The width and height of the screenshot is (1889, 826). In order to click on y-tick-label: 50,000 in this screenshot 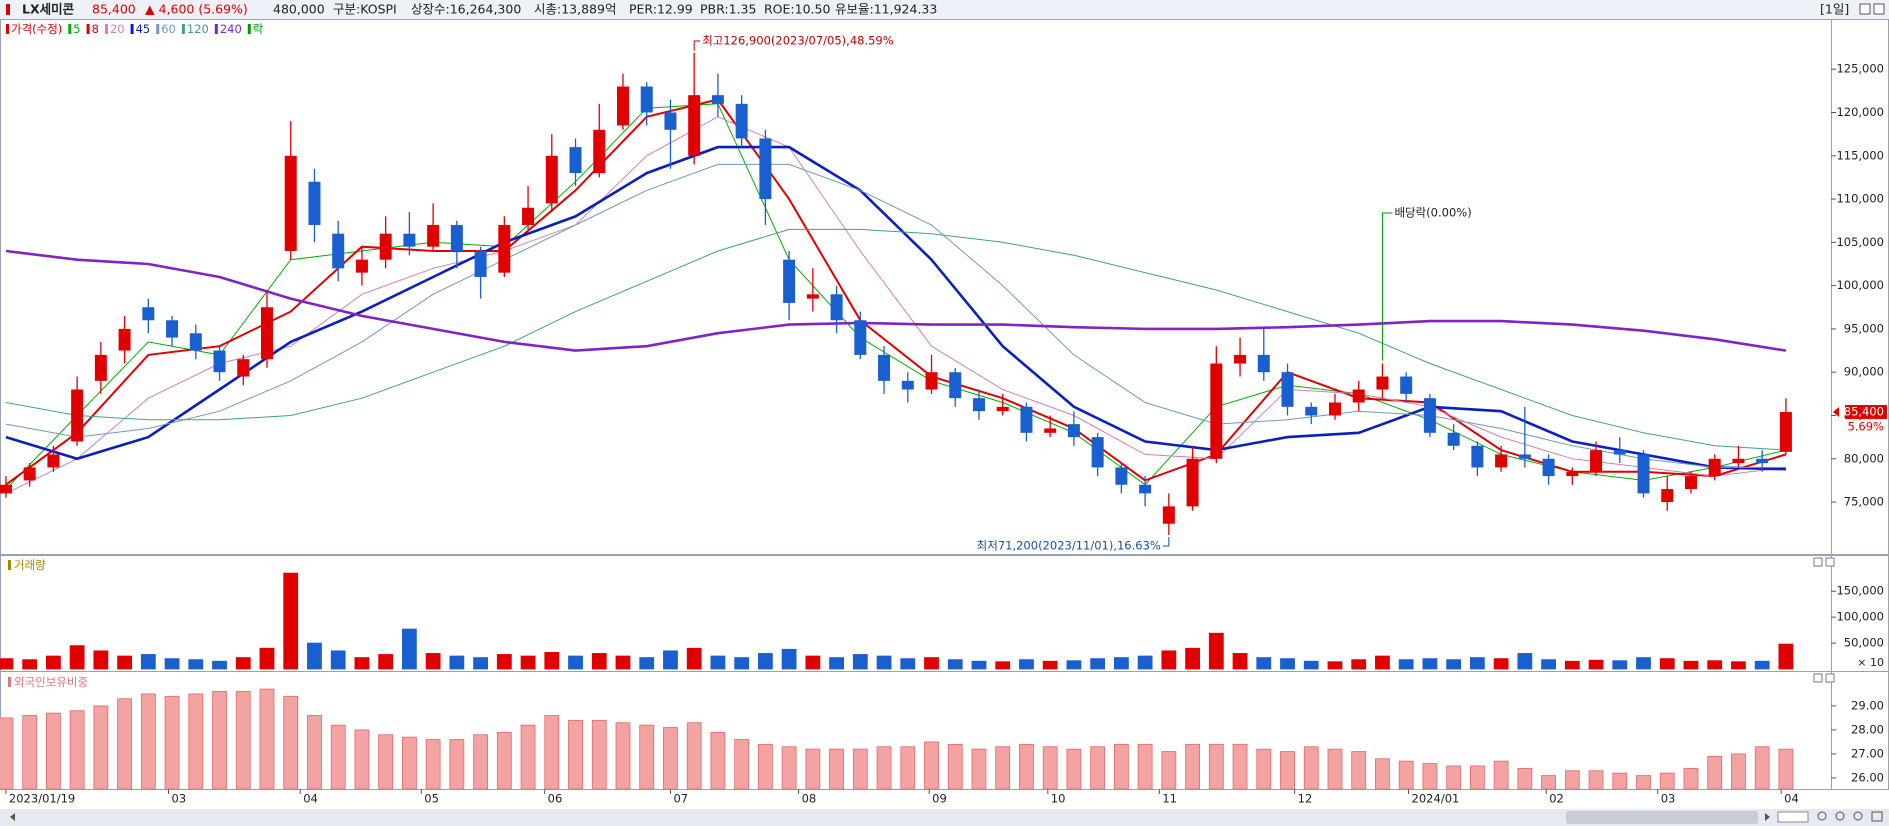, I will do `click(1864, 643)`.